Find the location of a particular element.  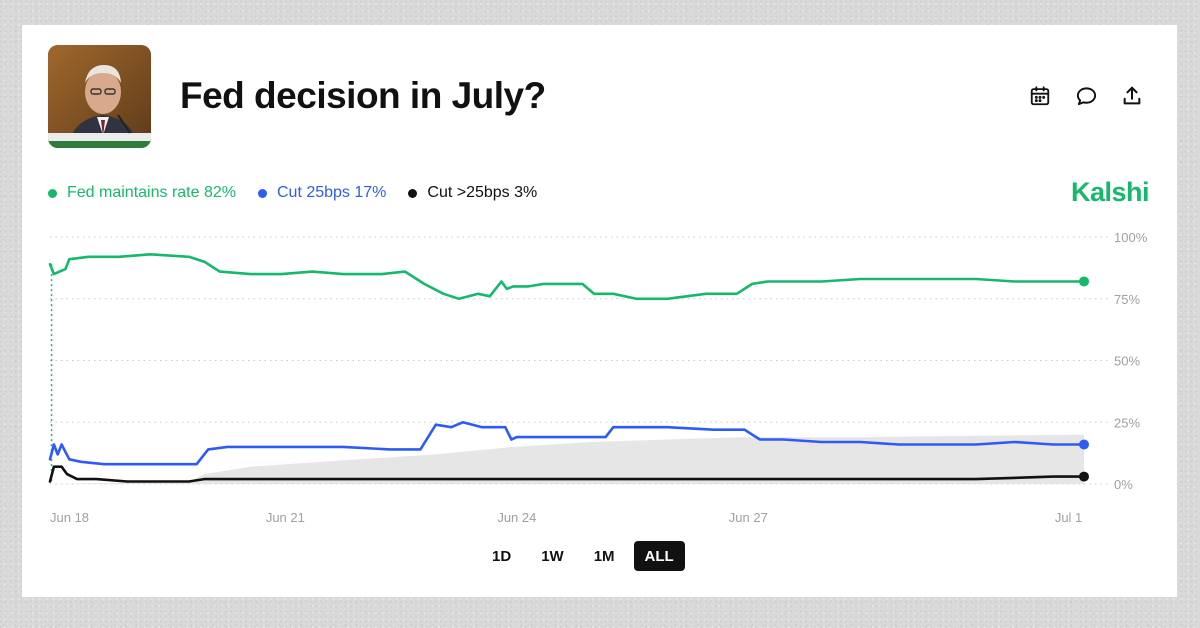

legend-item-cut-25: Cut 25bps 17% is located at coordinates (322, 193).